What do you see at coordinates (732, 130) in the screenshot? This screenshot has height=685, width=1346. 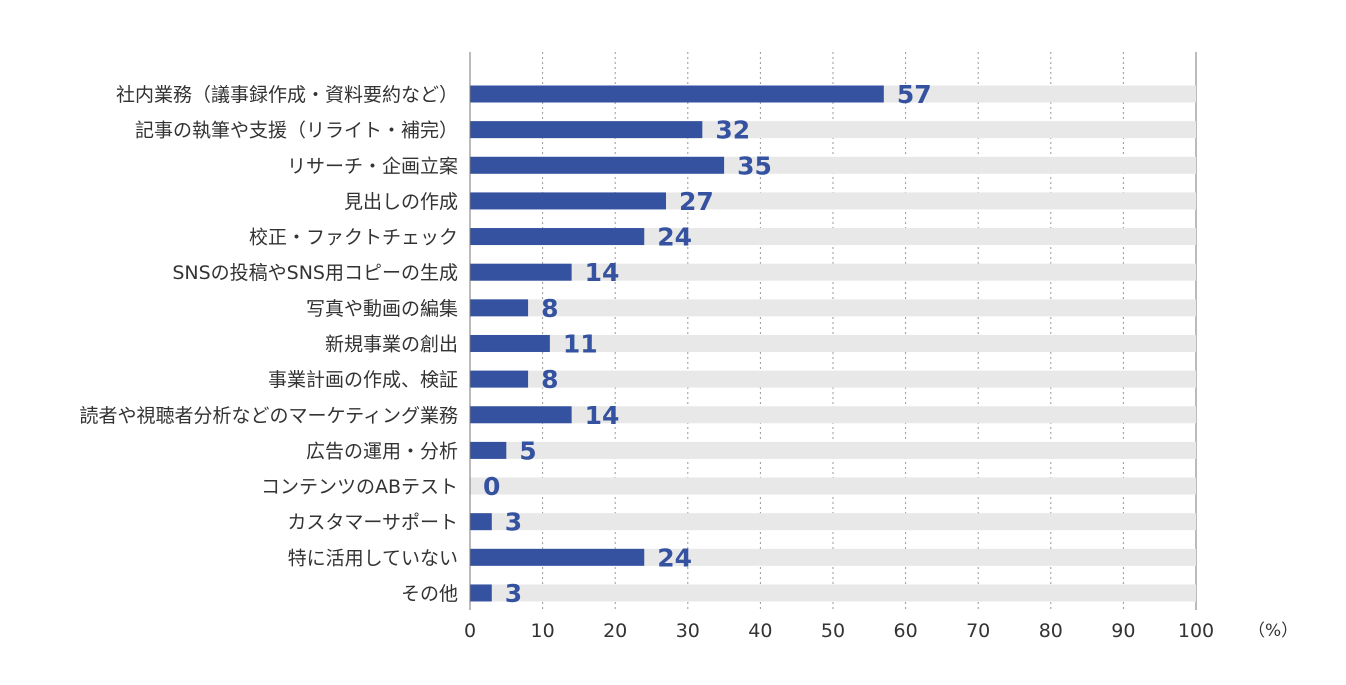 I see `value-label: 32` at bounding box center [732, 130].